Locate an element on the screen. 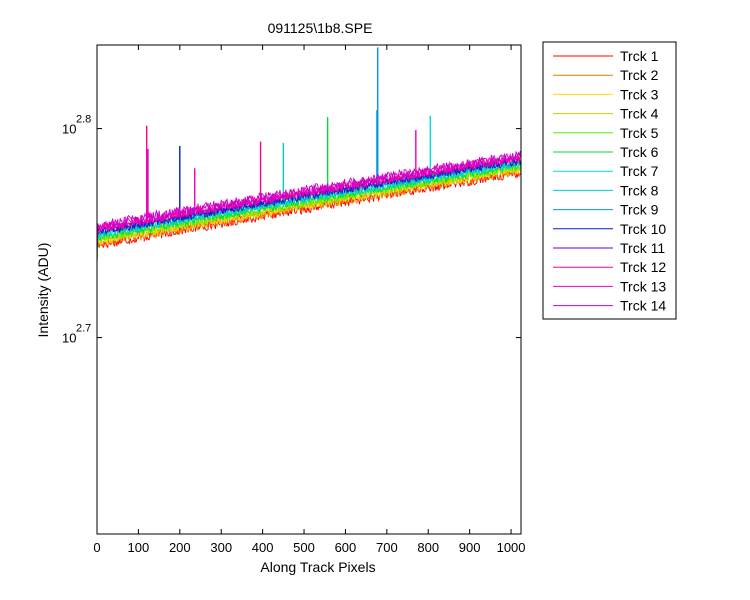 Image resolution: width=750 pixels, height=600 pixels. legend-label-14: Trck 14 is located at coordinates (643, 306).